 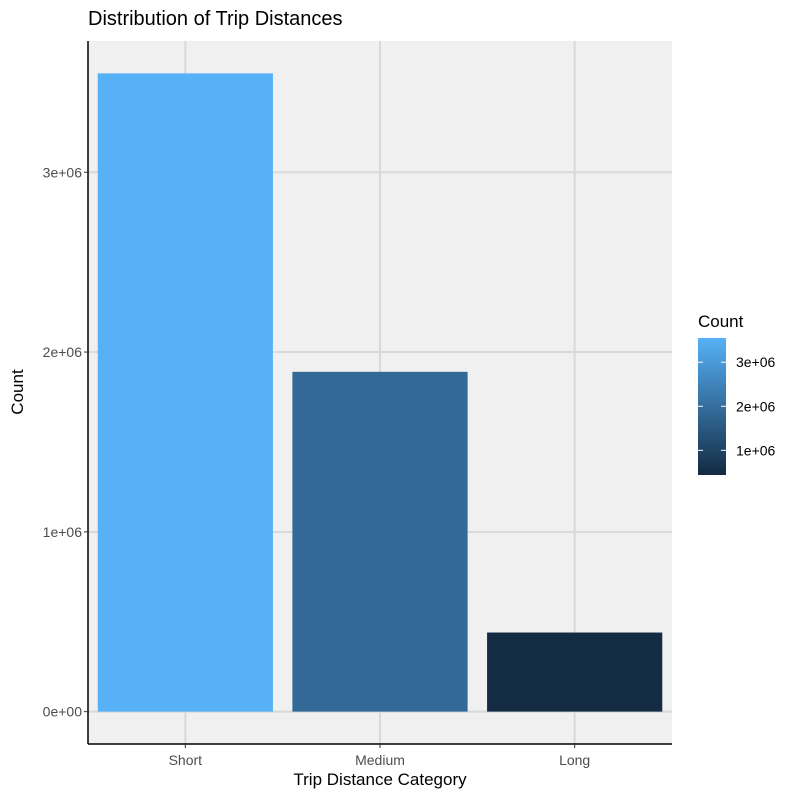 I want to click on x-tick-label: Short, so click(x=186, y=760).